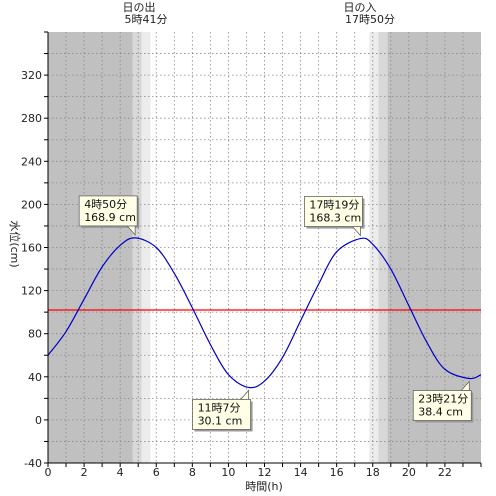 The height and width of the screenshot is (496, 496). What do you see at coordinates (35, 334) in the screenshot?
I see `y-tick-label: 80` at bounding box center [35, 334].